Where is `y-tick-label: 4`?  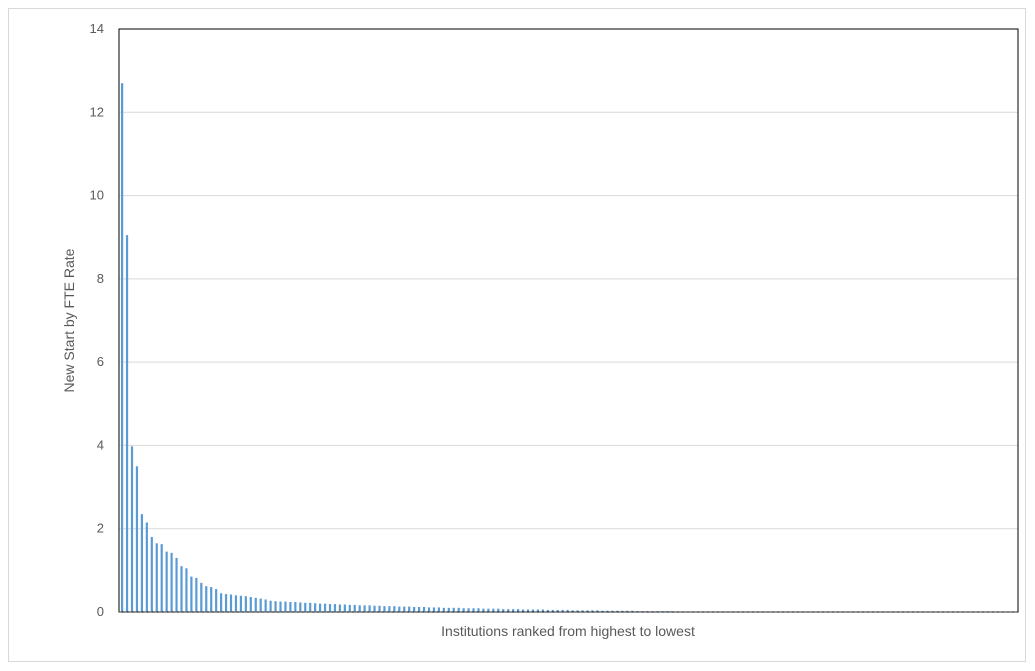
y-tick-label: 4 is located at coordinates (100, 444).